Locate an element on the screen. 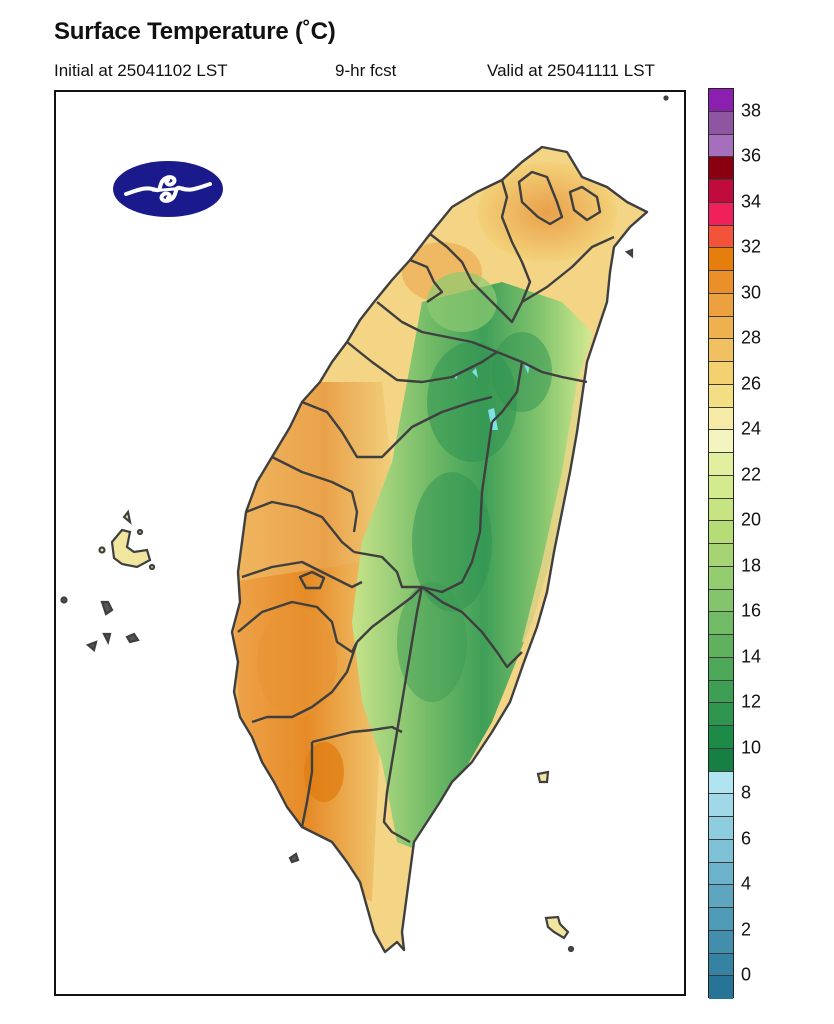  colorbar-tick-label: 38 is located at coordinates (751, 110).